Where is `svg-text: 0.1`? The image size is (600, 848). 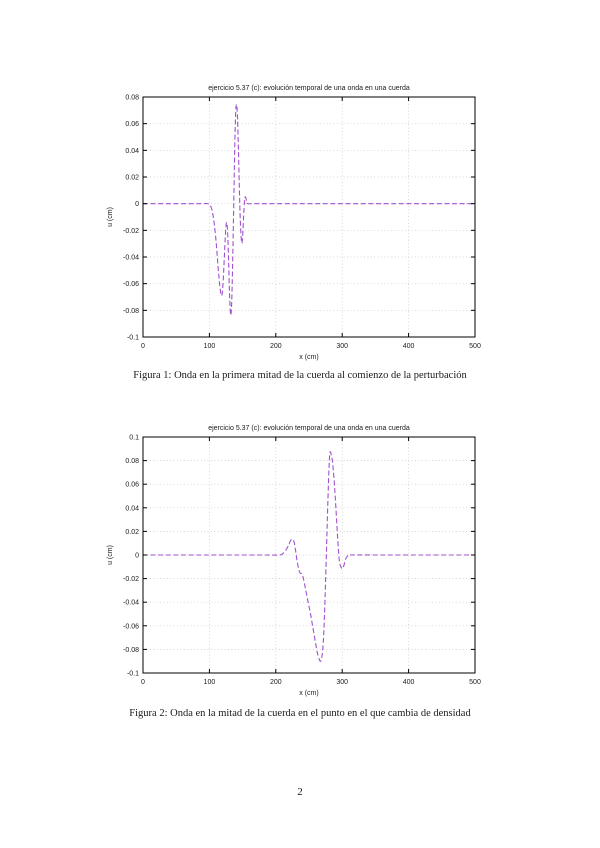
svg-text: 0.1 is located at coordinates (134, 438).